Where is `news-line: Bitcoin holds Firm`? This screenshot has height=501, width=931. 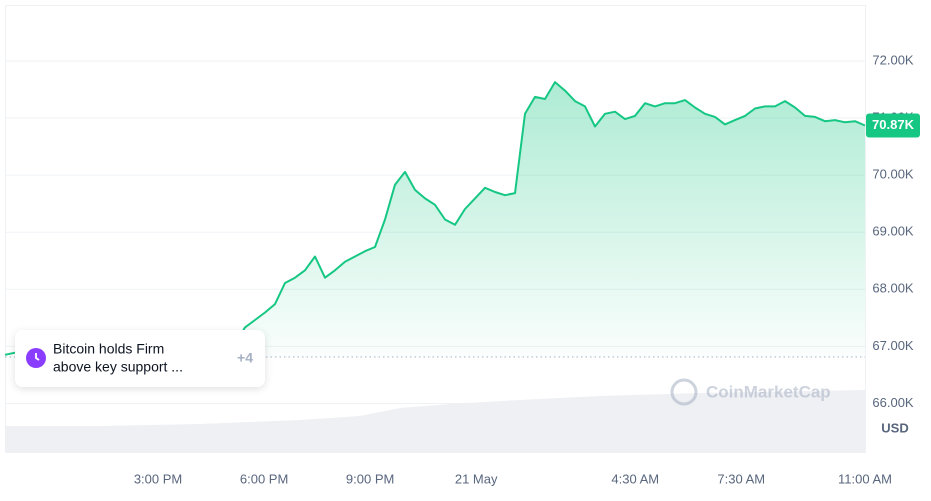 news-line: Bitcoin holds Firm is located at coordinates (108, 349).